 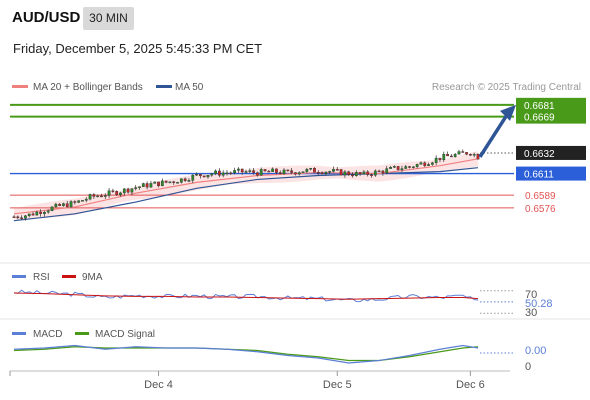 What do you see at coordinates (508, 112) in the screenshot?
I see `forecast-arrow-head` at bounding box center [508, 112].